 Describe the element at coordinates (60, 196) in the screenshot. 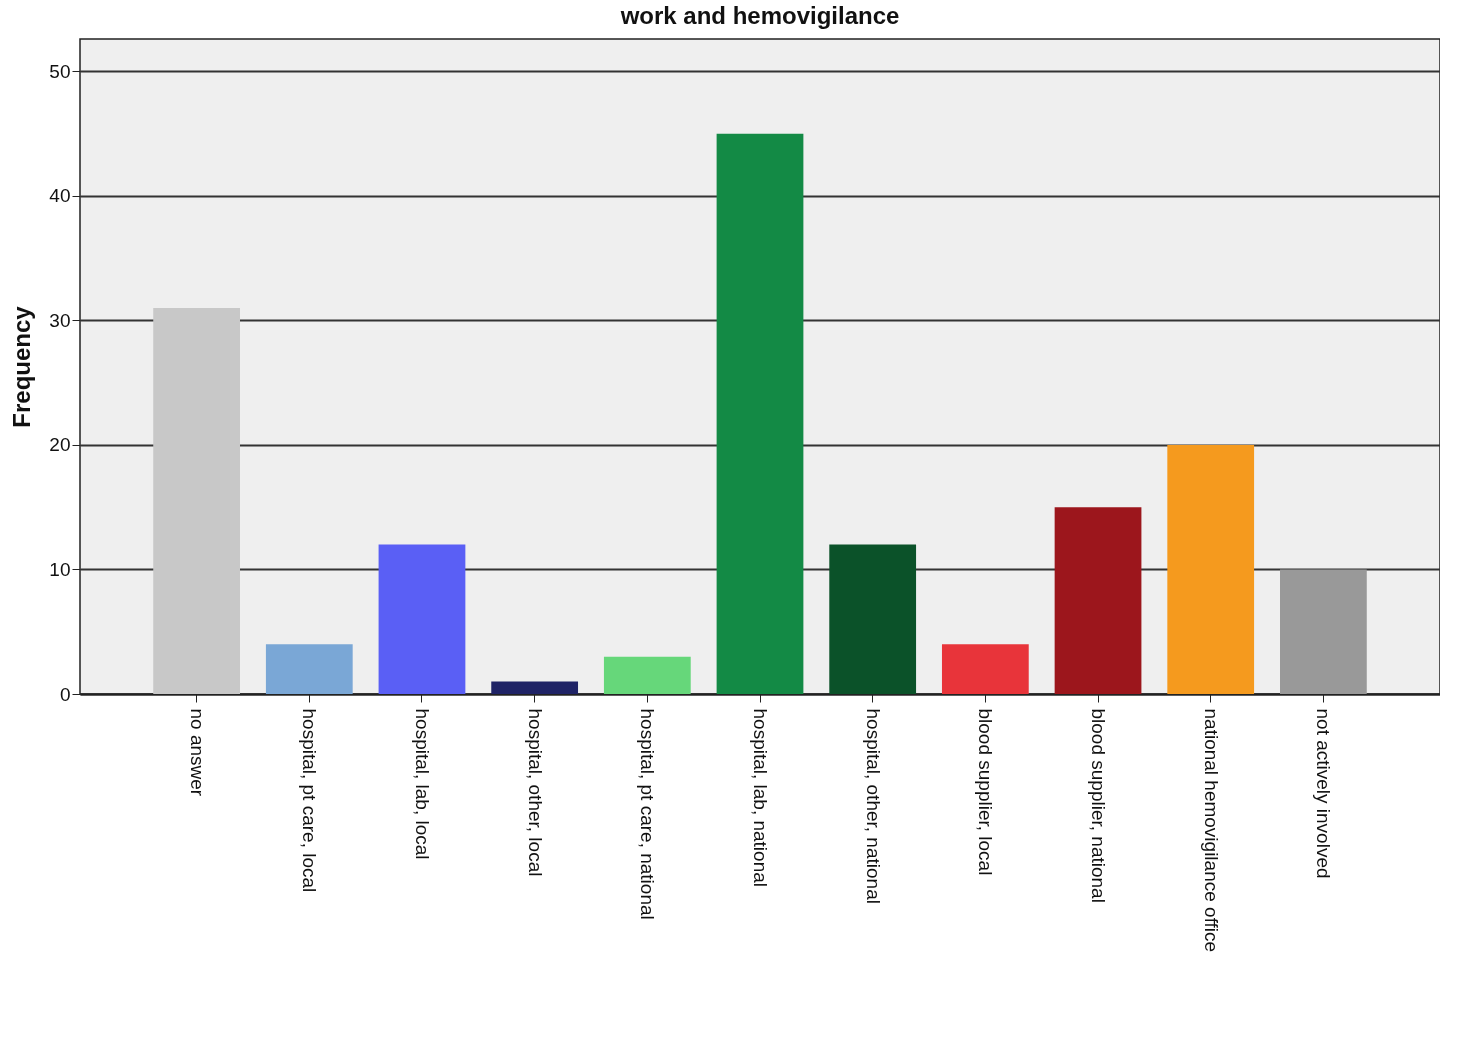

I see `y-tick-label: 40` at that location.